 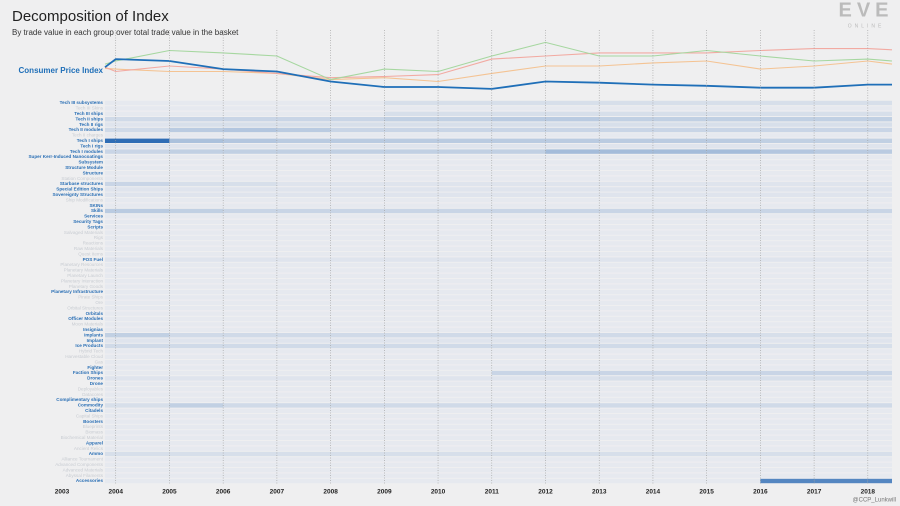 I want to click on row-label: Implants, so click(x=93, y=334).